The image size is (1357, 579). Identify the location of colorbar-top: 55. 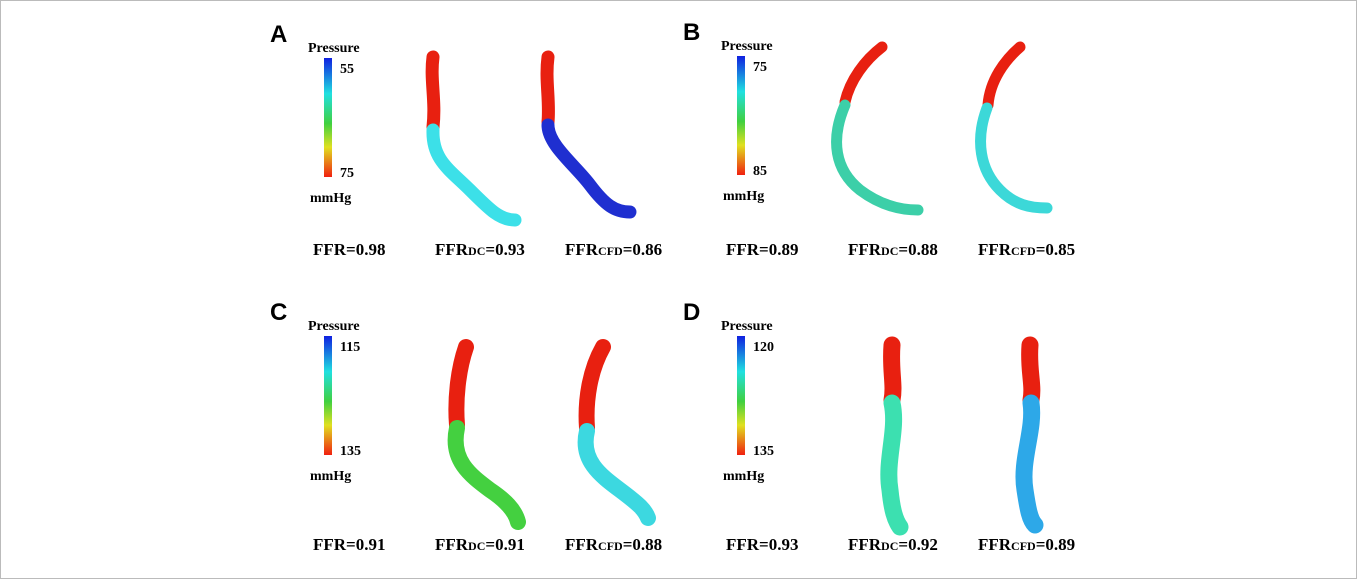
(347, 69).